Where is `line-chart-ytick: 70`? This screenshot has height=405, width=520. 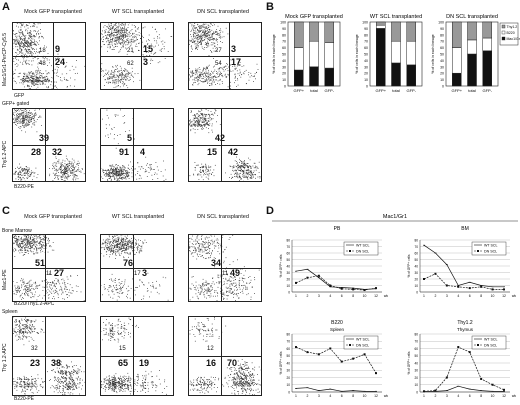
line-chart-ytick: 70 is located at coordinates (288, 247).